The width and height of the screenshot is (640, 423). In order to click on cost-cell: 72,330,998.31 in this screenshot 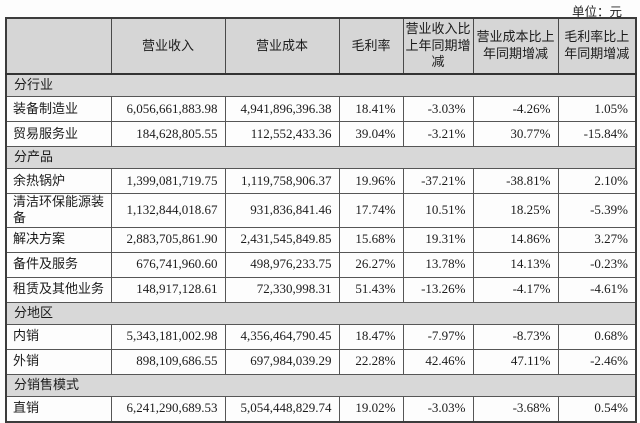, I will do `click(282, 289)`.